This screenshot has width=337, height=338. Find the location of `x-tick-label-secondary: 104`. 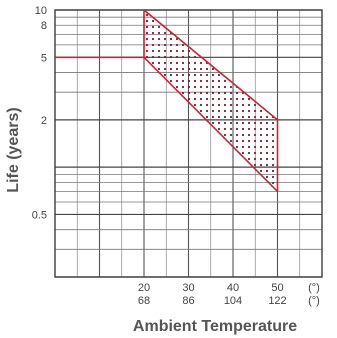

x-tick-label-secondary: 104 is located at coordinates (233, 301).